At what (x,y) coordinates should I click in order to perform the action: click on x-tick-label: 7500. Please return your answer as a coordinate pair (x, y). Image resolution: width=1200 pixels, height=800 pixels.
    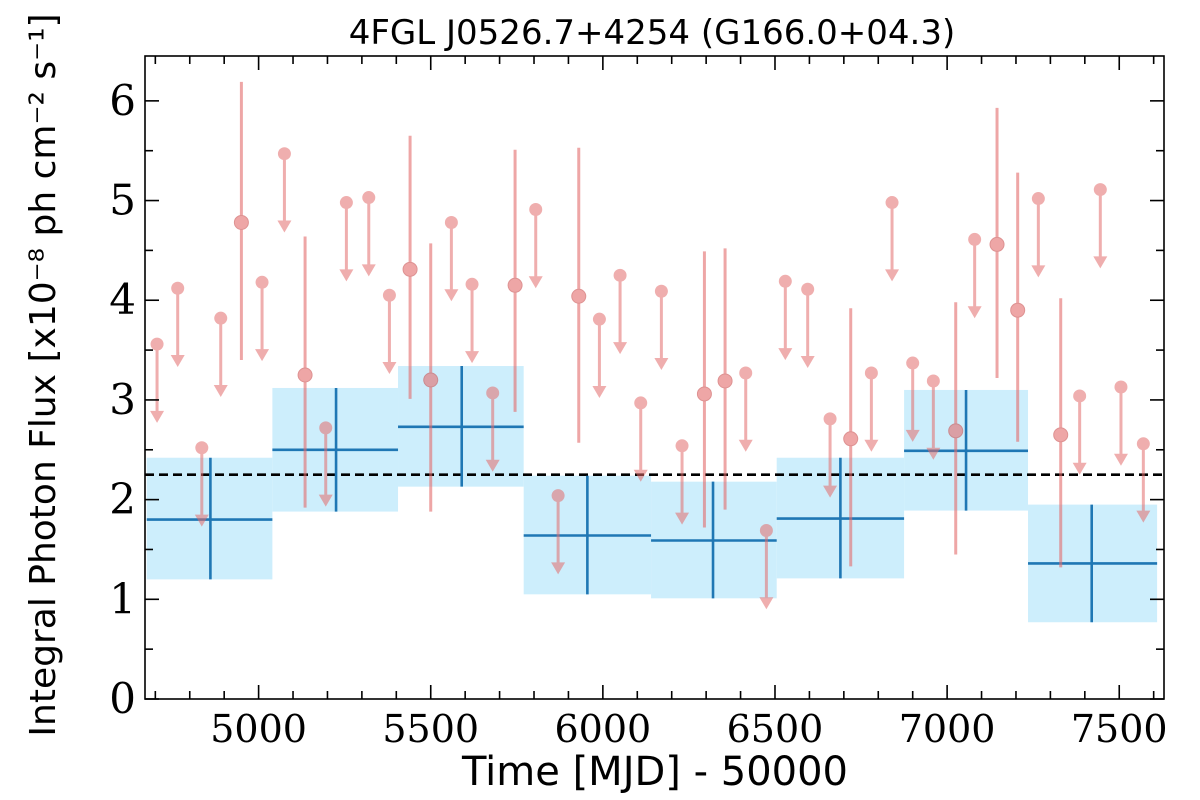
    Looking at the image, I should click on (1119, 729).